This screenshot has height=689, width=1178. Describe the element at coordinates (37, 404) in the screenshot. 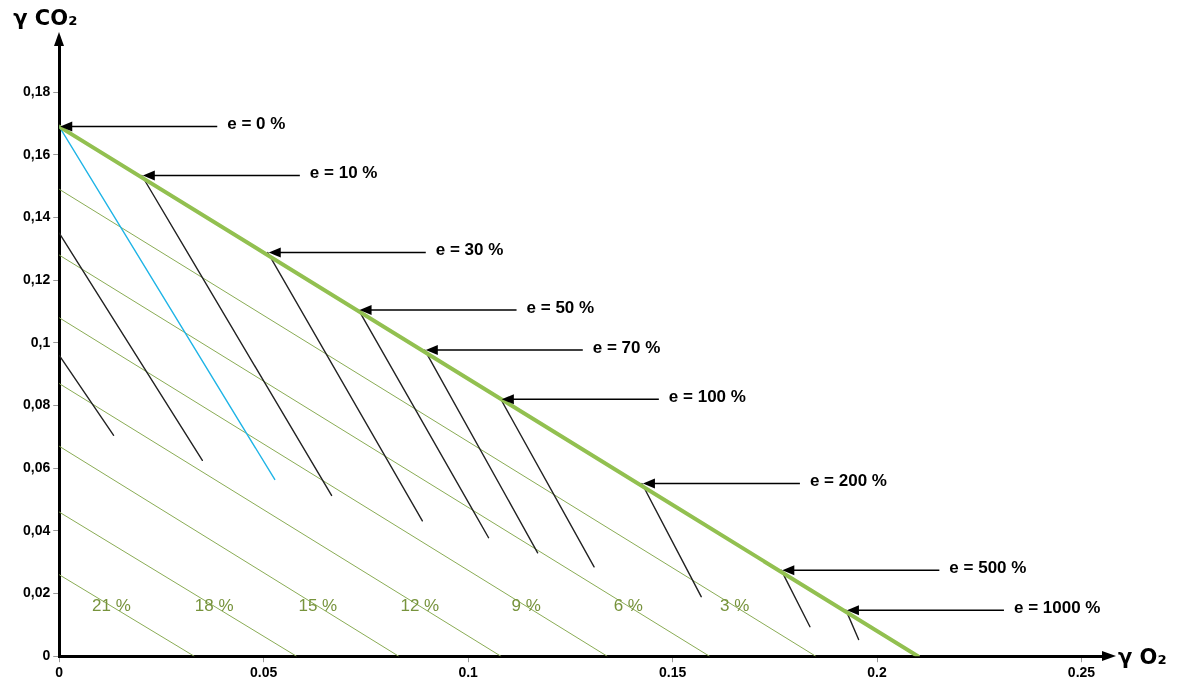

I see `y-tick-label: 0,08` at that location.